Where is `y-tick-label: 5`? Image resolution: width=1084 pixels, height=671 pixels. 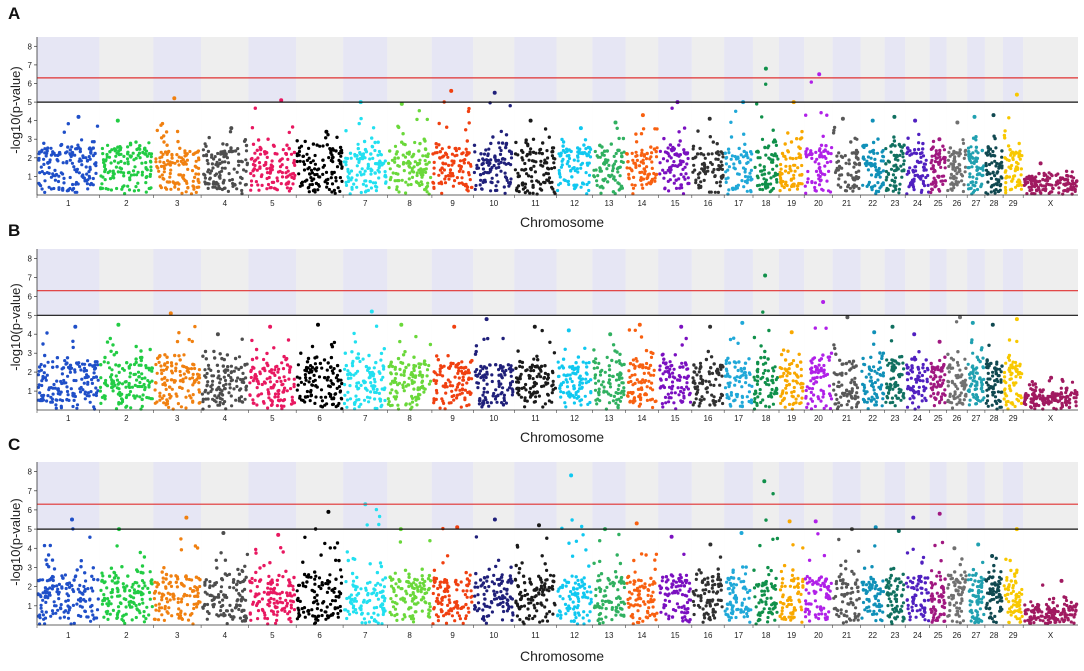
y-tick-label: 5 is located at coordinates (30, 102).